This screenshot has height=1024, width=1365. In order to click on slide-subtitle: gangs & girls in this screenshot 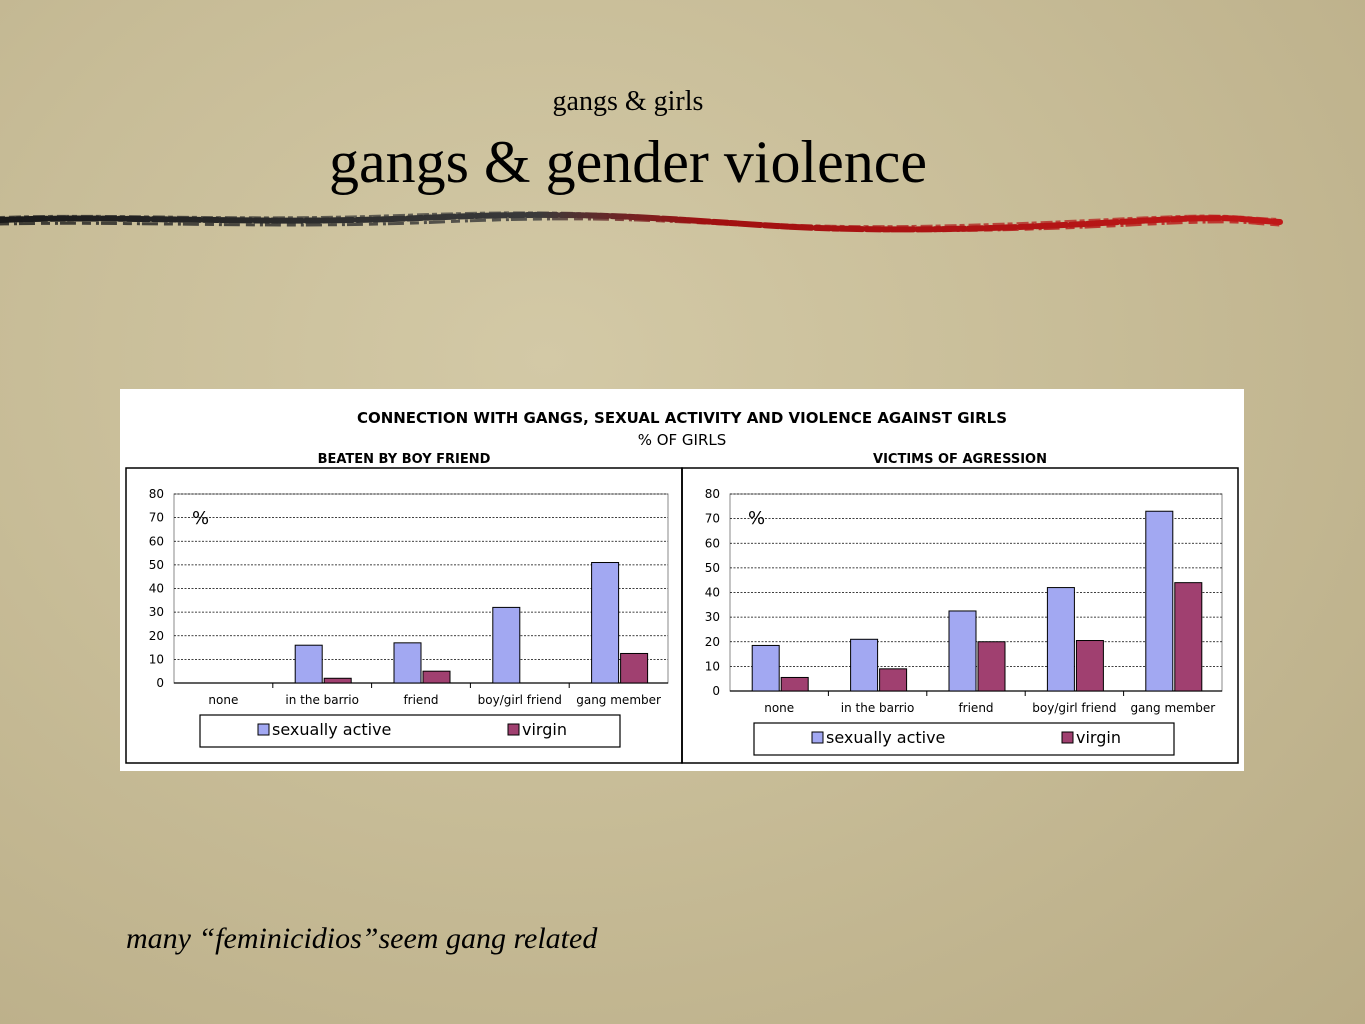, I will do `click(628, 101)`.